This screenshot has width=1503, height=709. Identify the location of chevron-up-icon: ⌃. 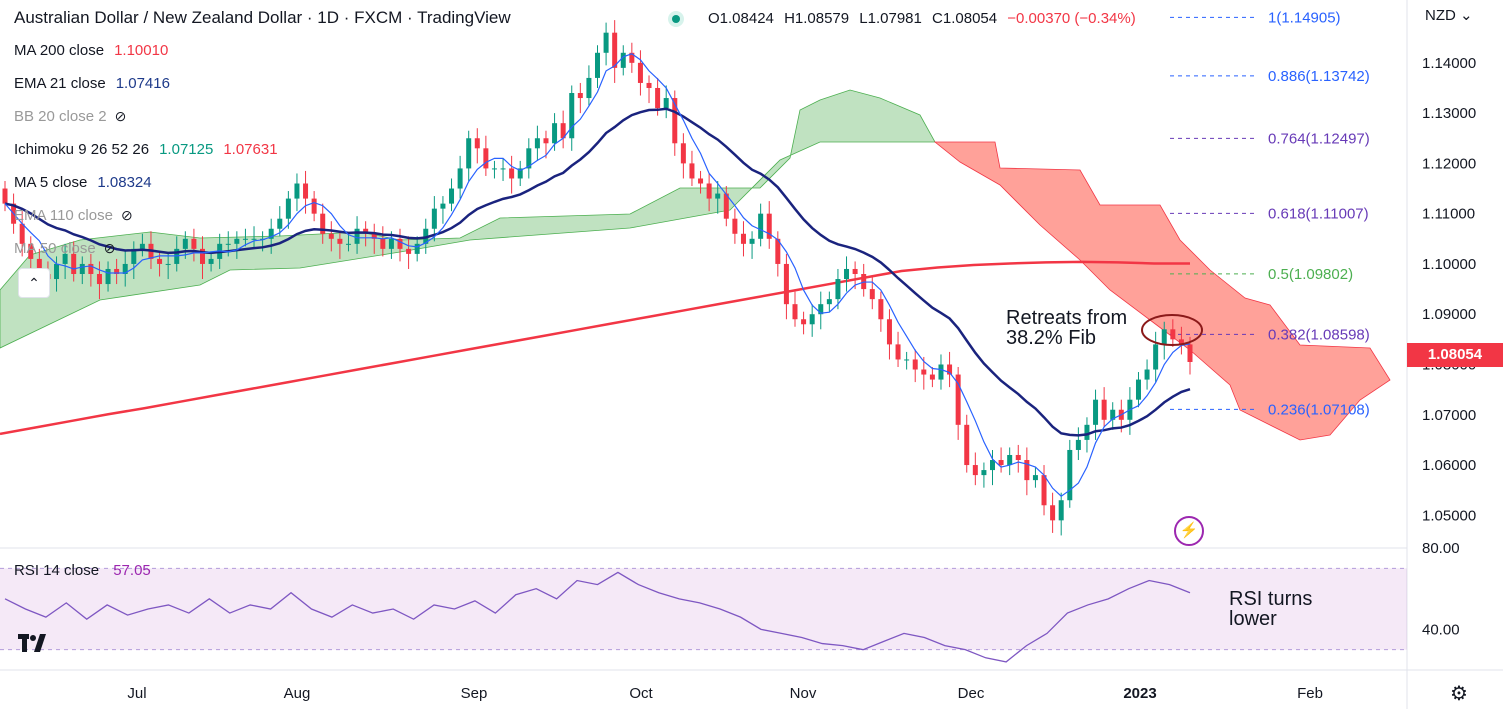
(34, 283).